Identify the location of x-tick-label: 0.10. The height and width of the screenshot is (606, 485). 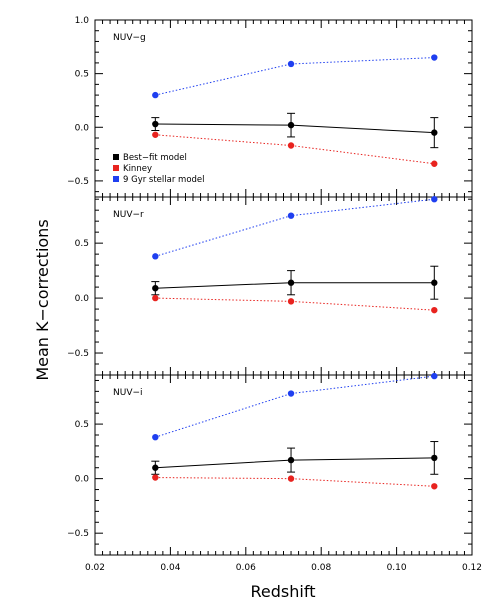
(397, 568).